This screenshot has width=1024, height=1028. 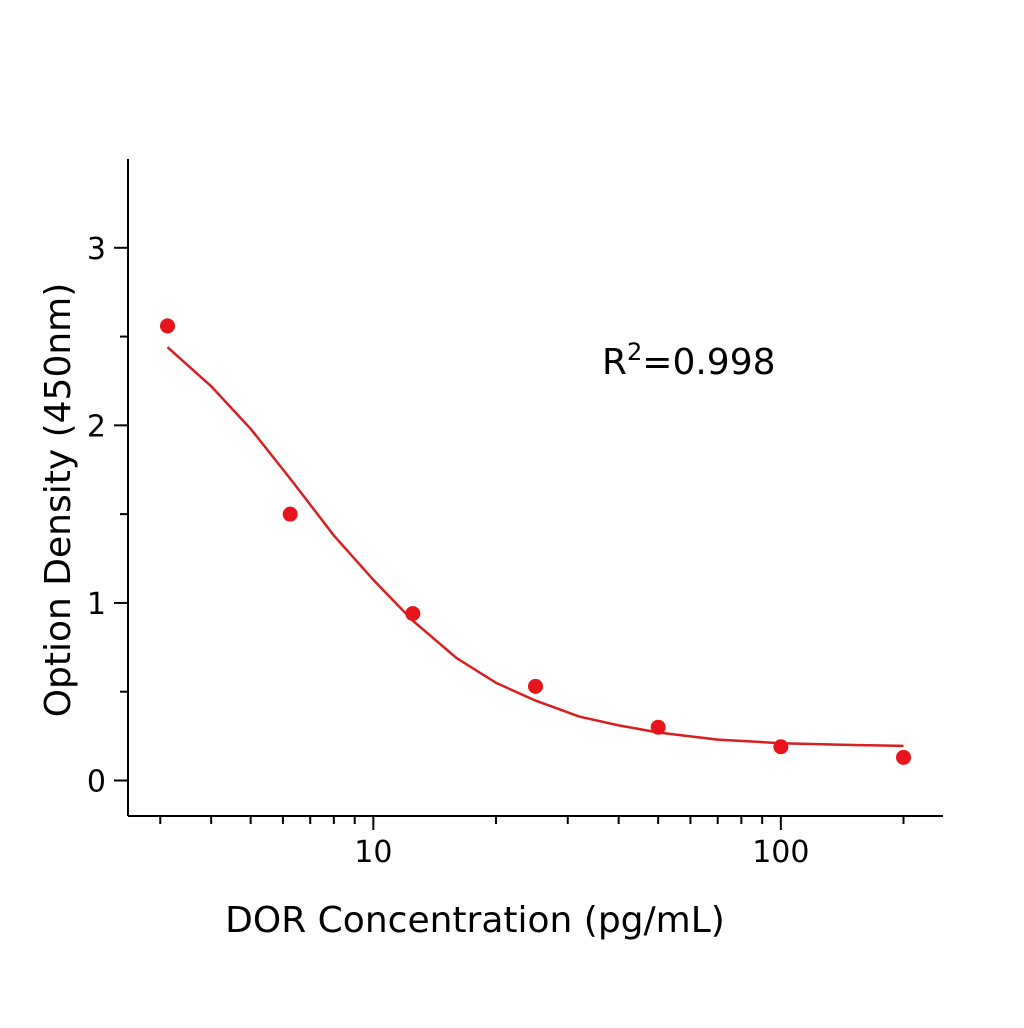 What do you see at coordinates (708, 362) in the screenshot?
I see `annotation-rest: =0.998` at bounding box center [708, 362].